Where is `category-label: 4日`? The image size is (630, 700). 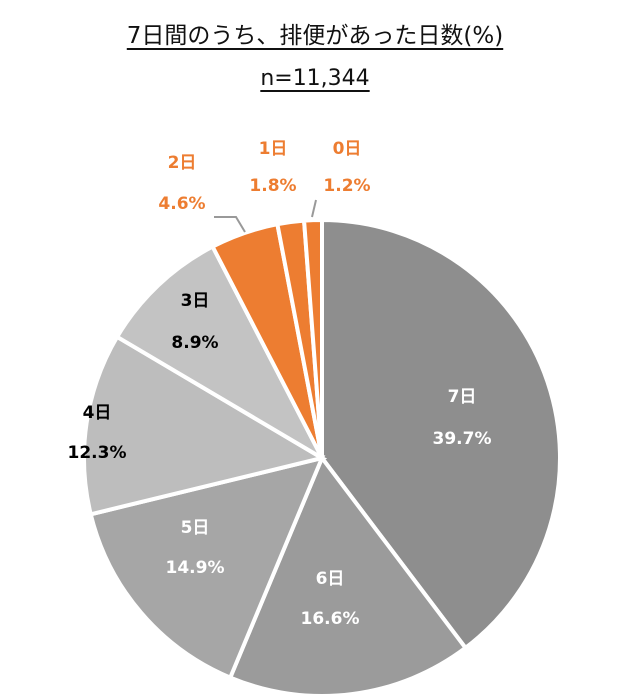
category-label: 4日 is located at coordinates (97, 413).